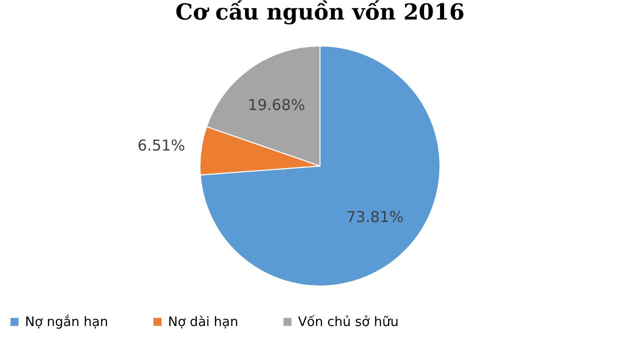  What do you see at coordinates (348, 322) in the screenshot?
I see `legend-label: Vốn chủ sở hữu` at bounding box center [348, 322].